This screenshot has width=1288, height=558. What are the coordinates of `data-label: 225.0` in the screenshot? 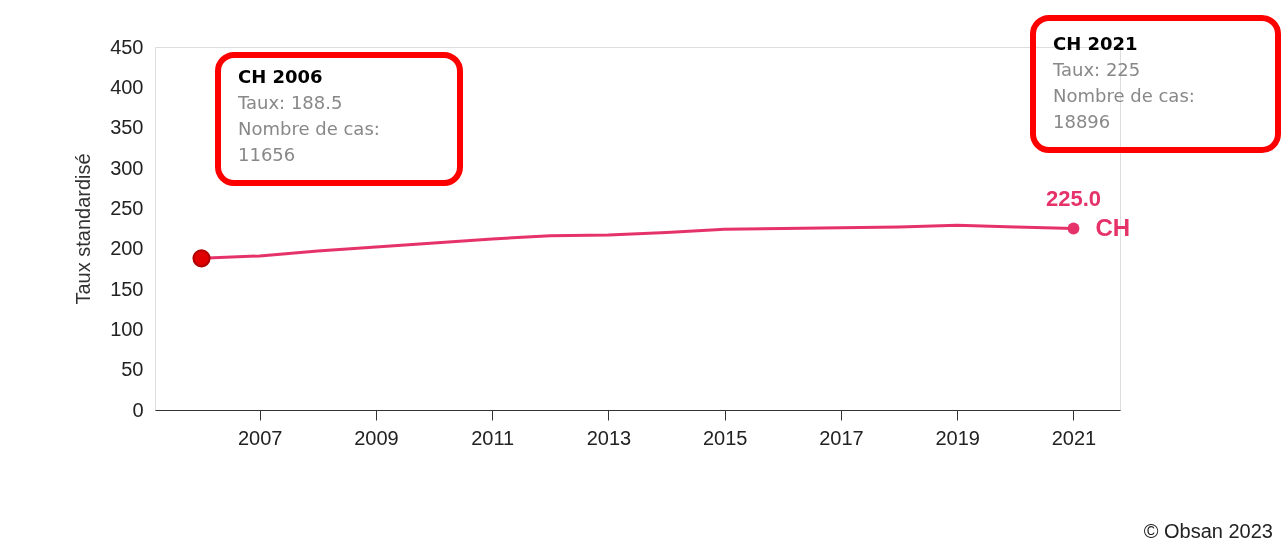 It's located at (1073, 198).